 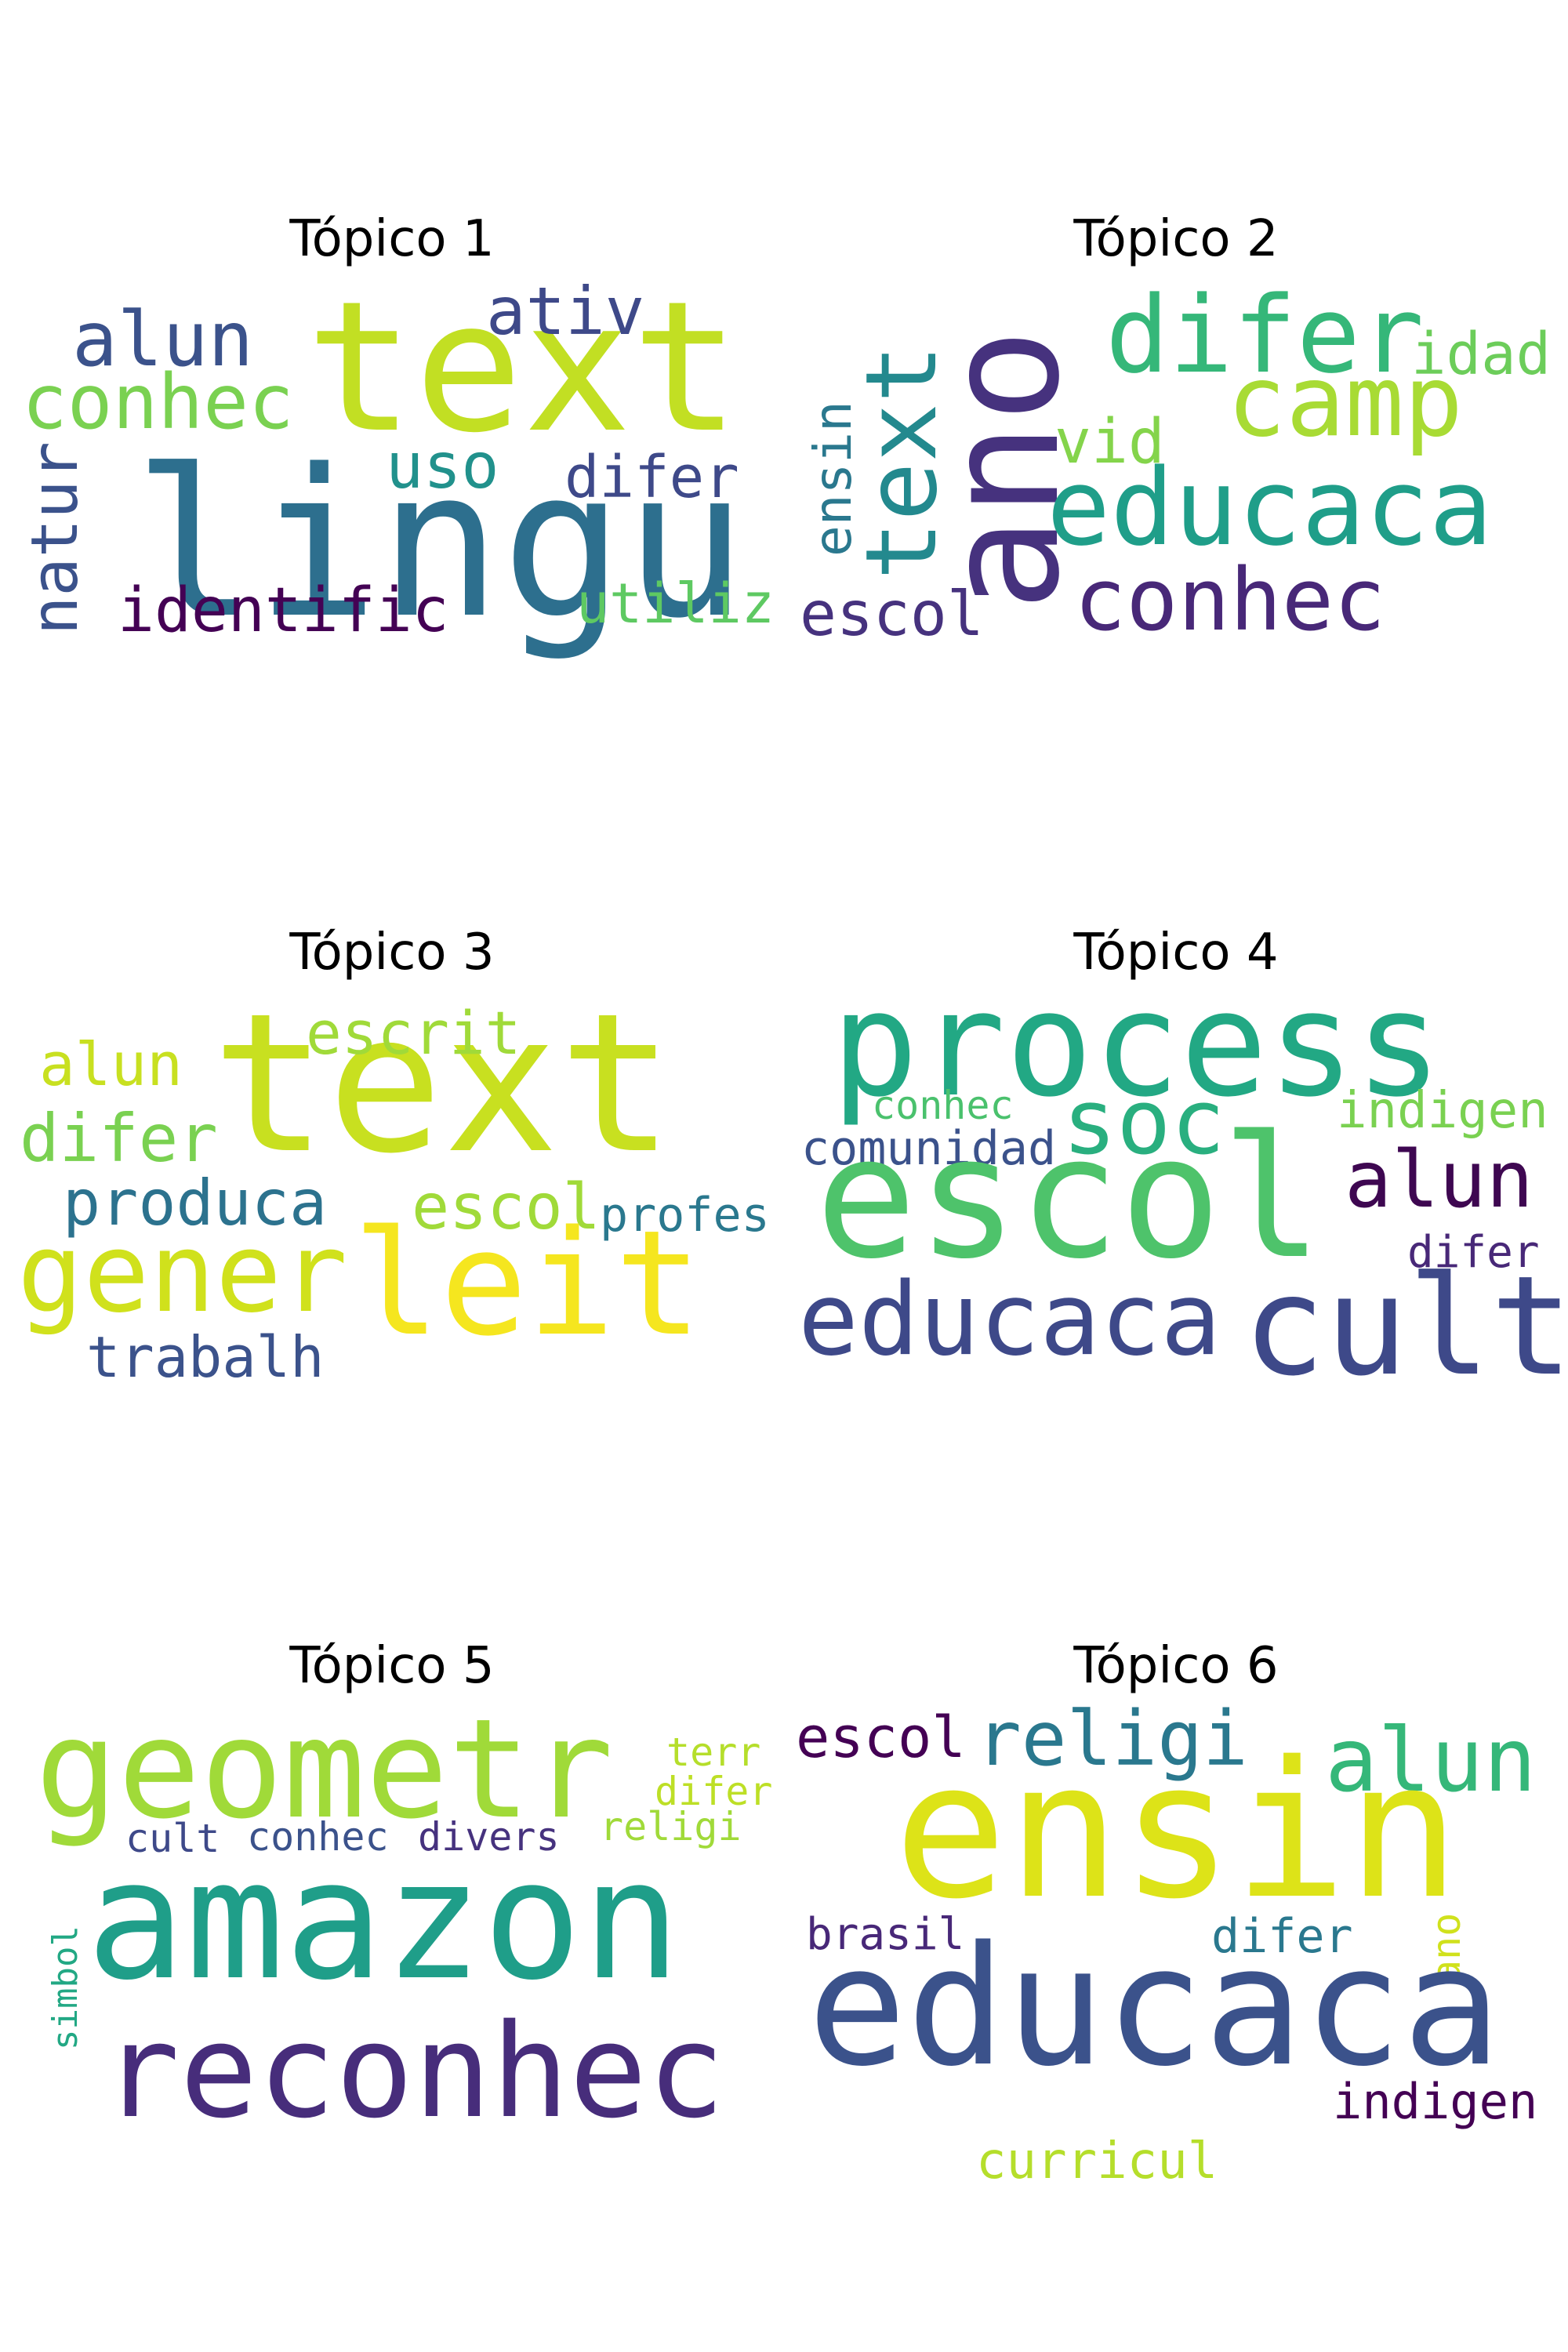 What do you see at coordinates (1137, 1044) in the screenshot?
I see `word: process` at bounding box center [1137, 1044].